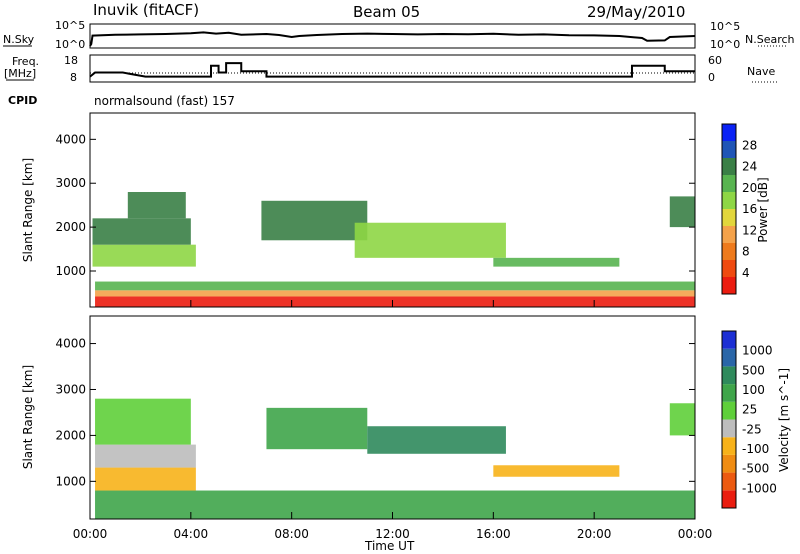 Image resolution: width=800 pixels, height=554 pixels. I want to click on station-title: Inuvik (fitACF), so click(146, 10).